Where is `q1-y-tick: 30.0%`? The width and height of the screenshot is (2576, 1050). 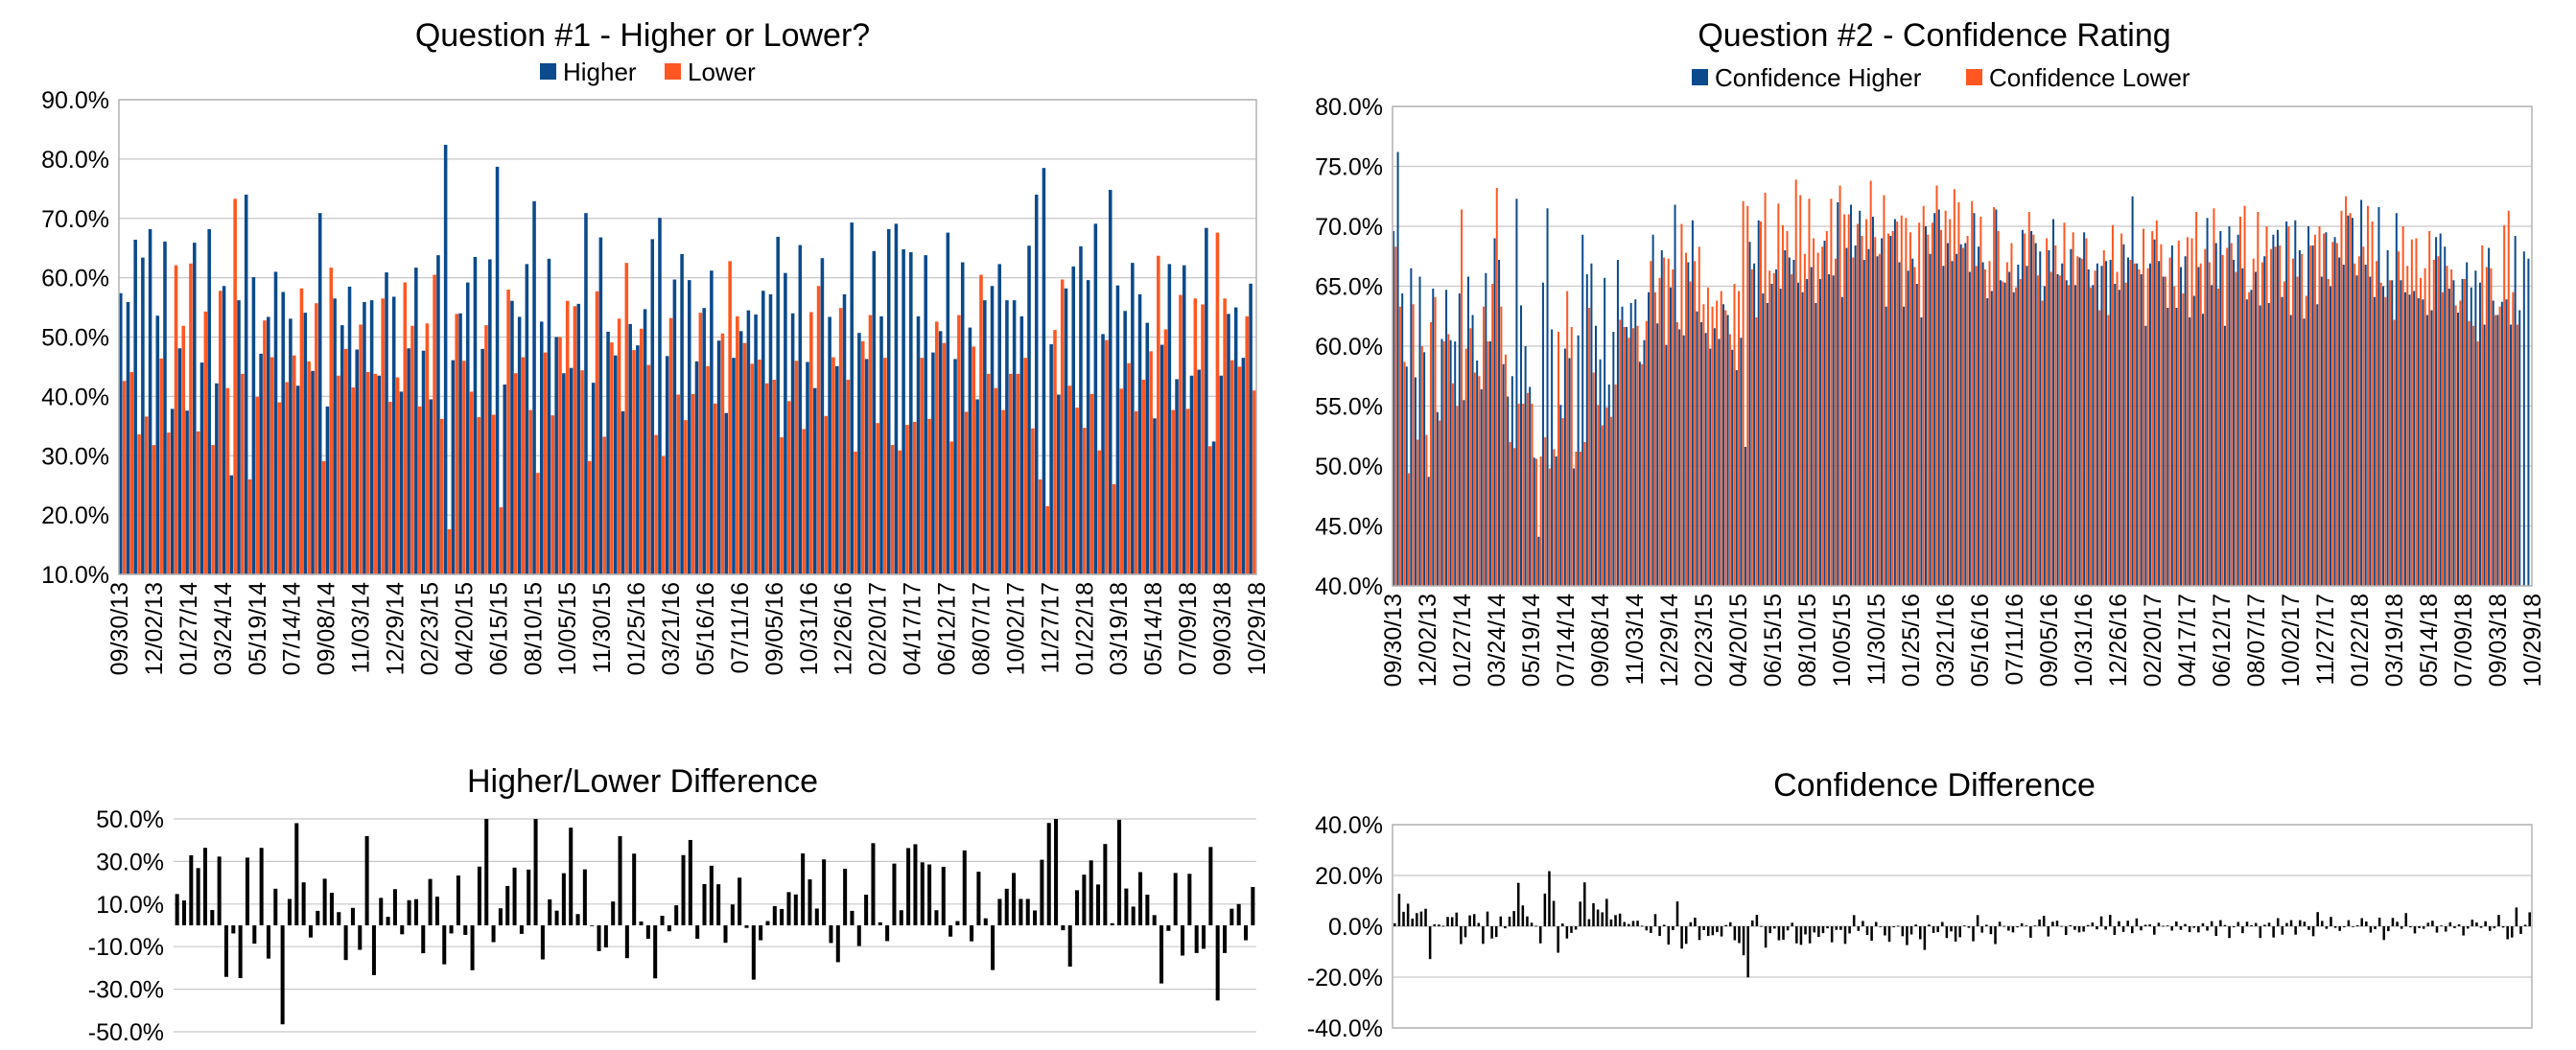 q1-y-tick: 30.0% is located at coordinates (75, 456).